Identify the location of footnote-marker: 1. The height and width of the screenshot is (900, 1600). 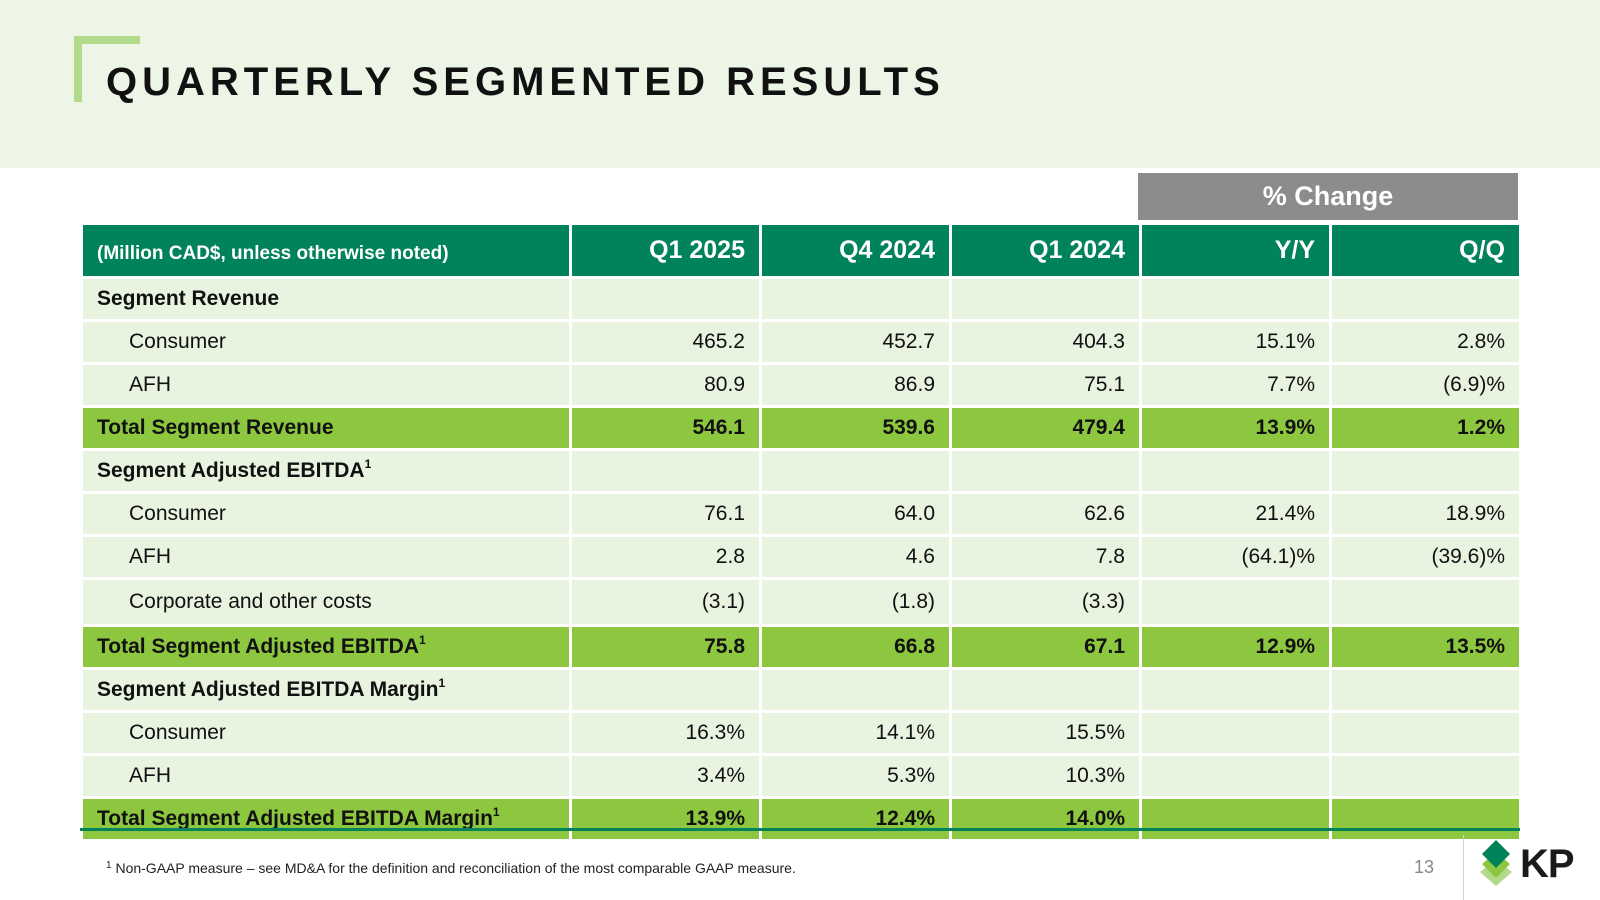
(109, 865).